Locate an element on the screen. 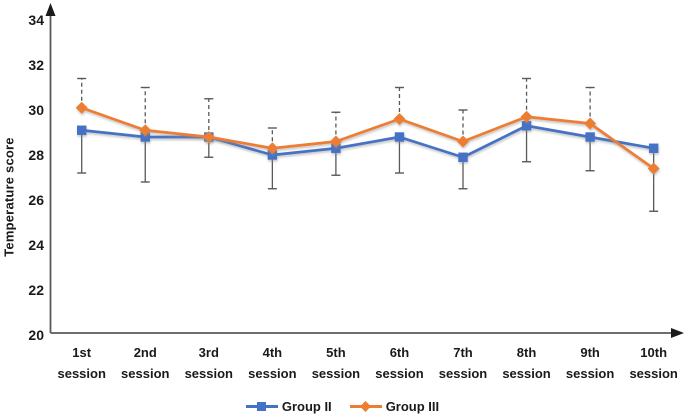 Image resolution: width=685 pixels, height=415 pixels. chart-legend: Group II Group III is located at coordinates (342, 406).